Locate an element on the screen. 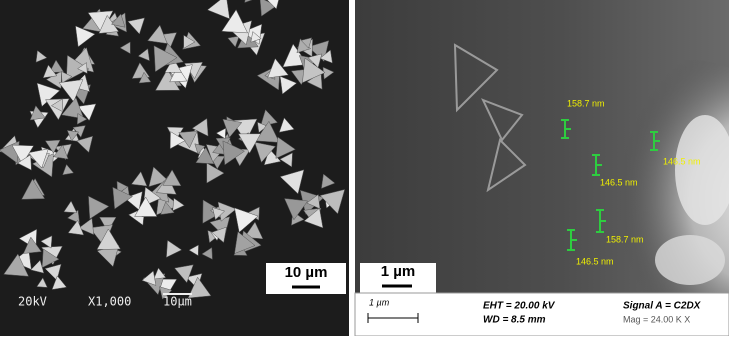 This screenshot has width=729, height=341. info-mag: Mag = 24.00 K X is located at coordinates (656, 319).